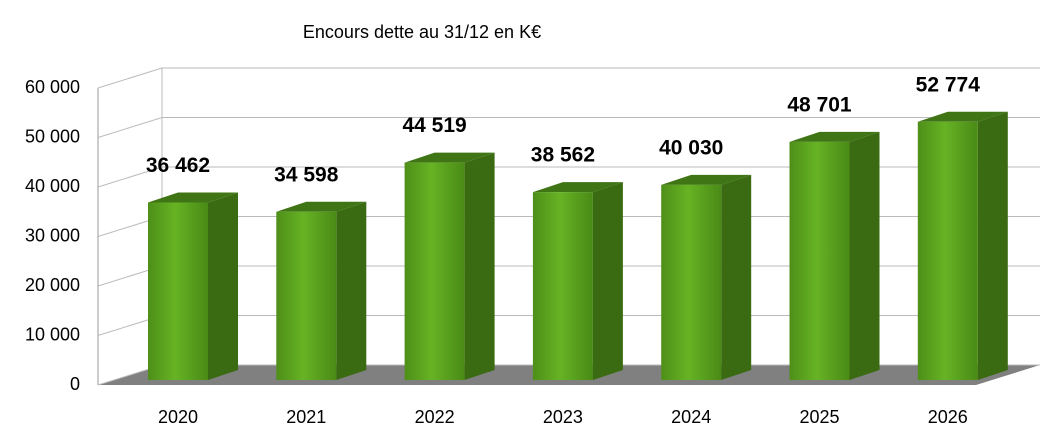  What do you see at coordinates (52, 87) in the screenshot?
I see `y-tick-label: 60 000` at bounding box center [52, 87].